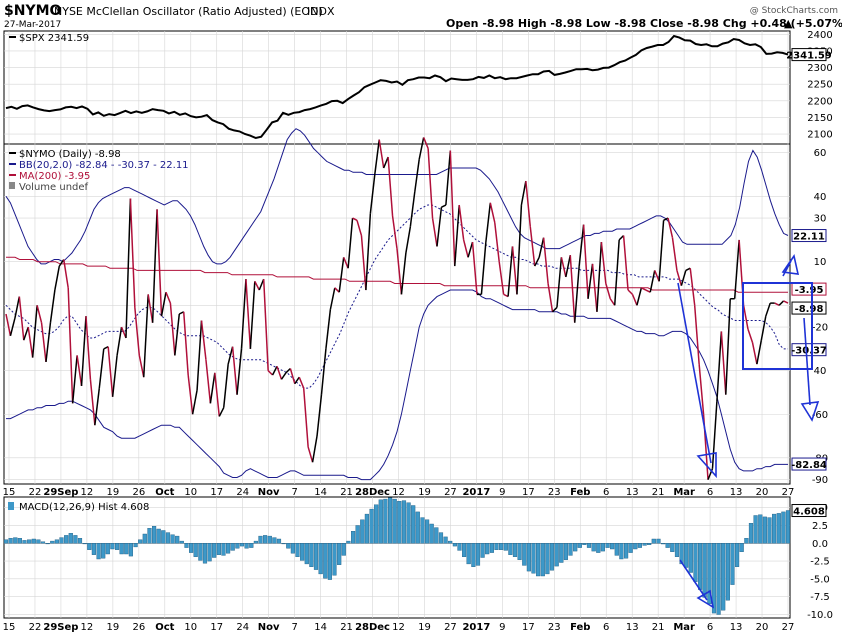 This screenshot has width=842, height=639. What do you see at coordinates (164, 492) in the screenshot?
I see `x-tick-label: Oct` at bounding box center [164, 492].